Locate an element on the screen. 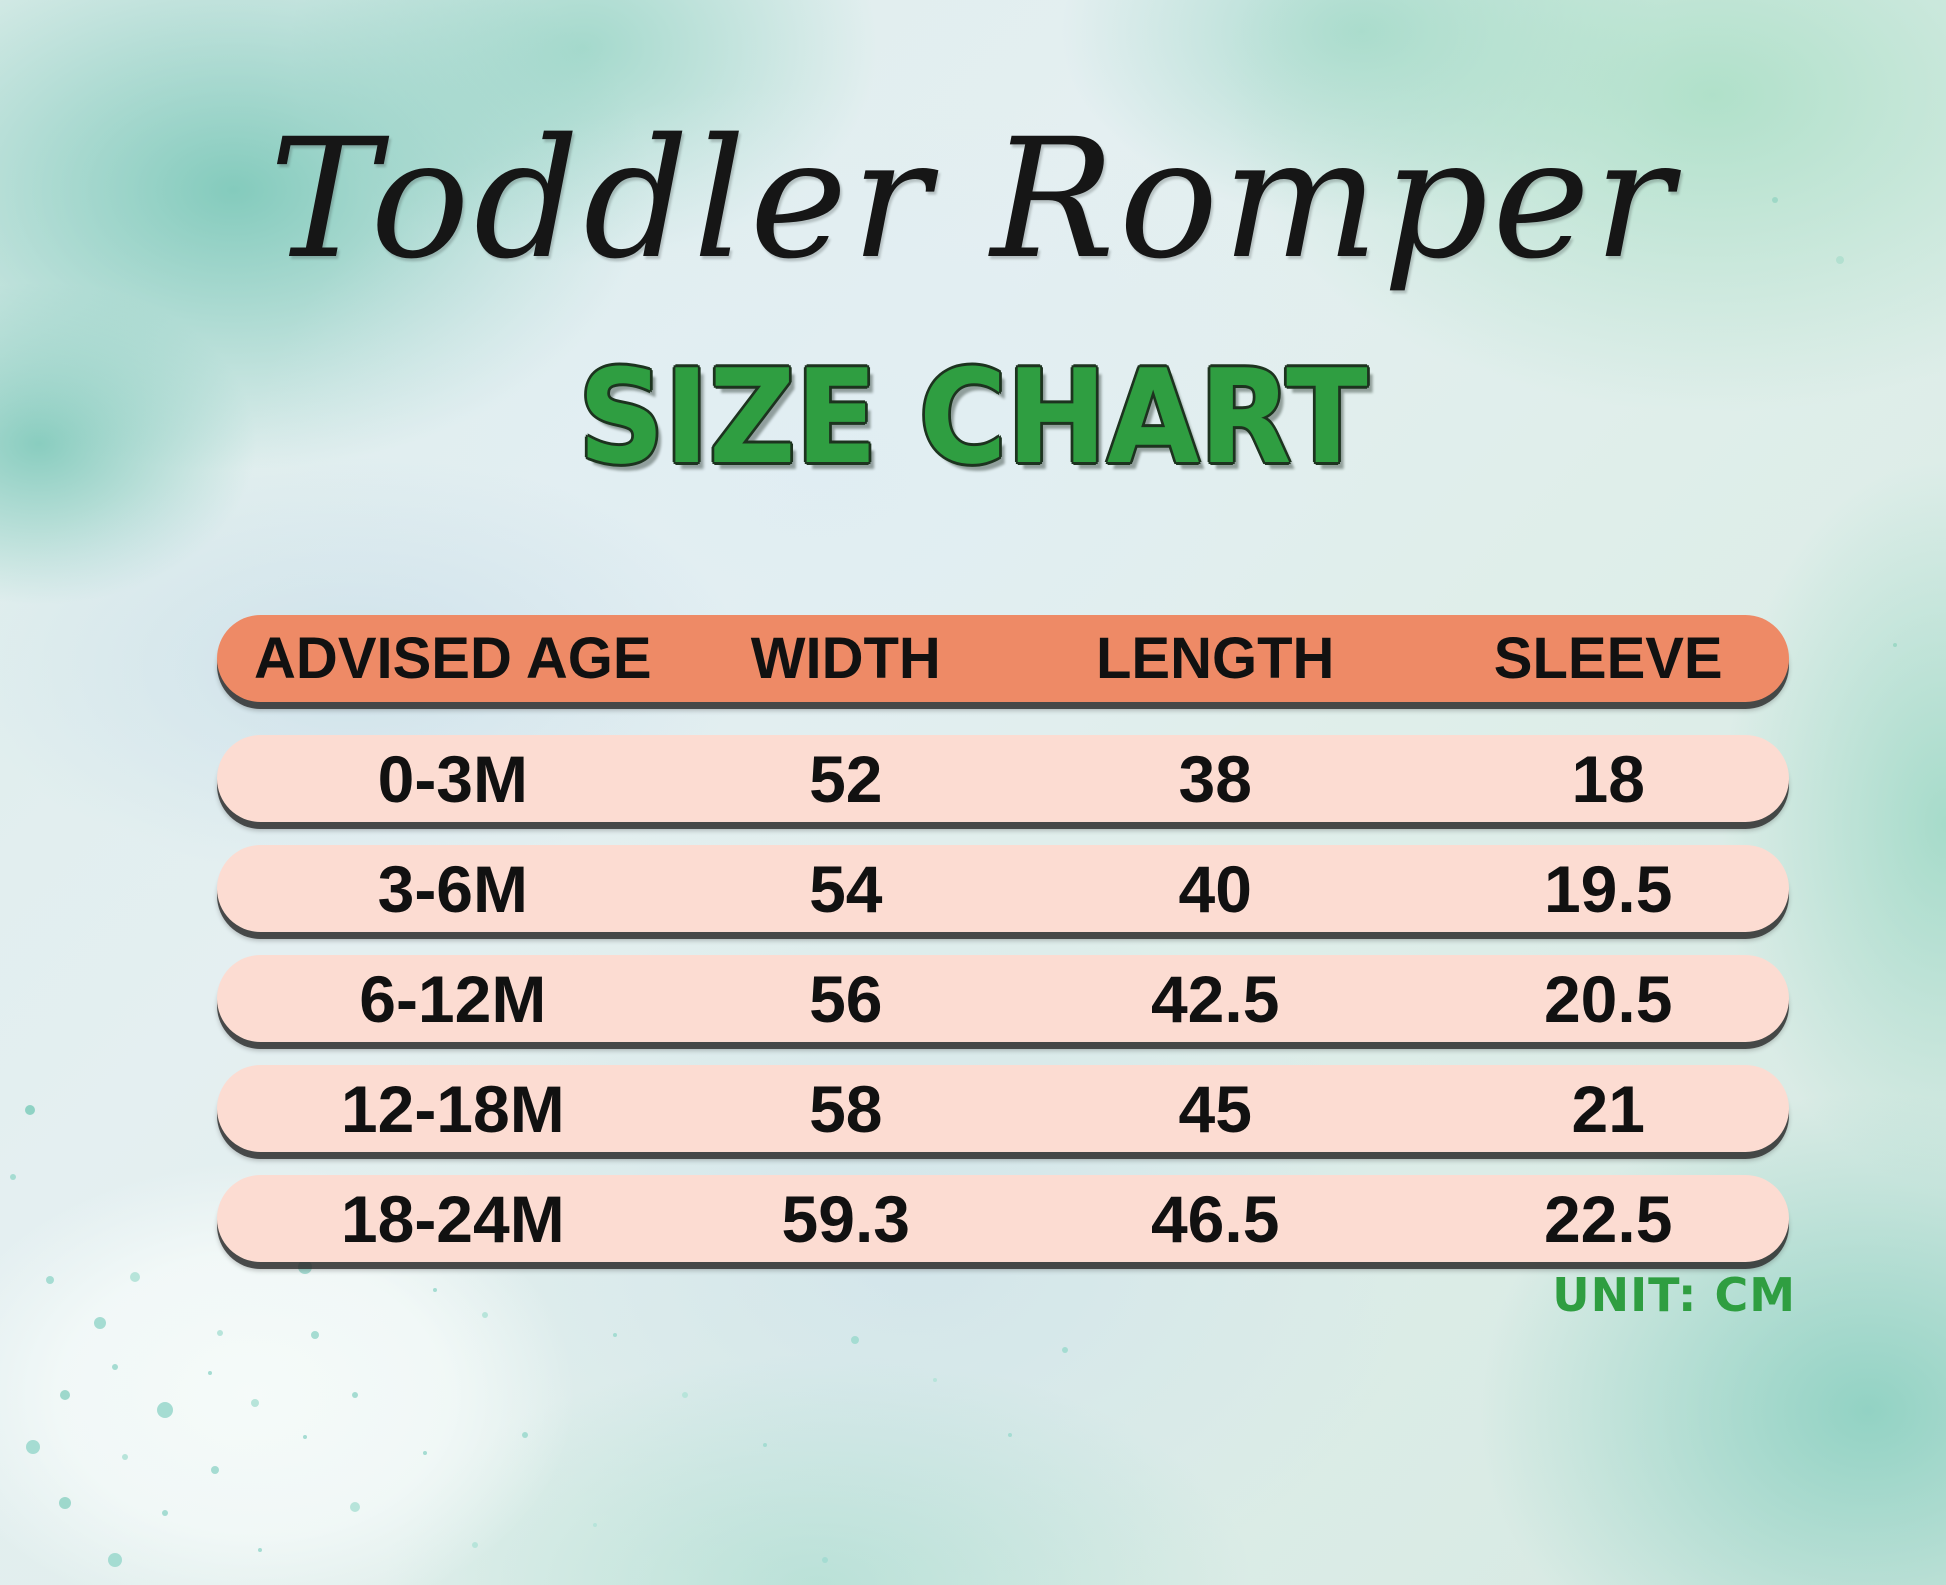 The width and height of the screenshot is (1946, 1585). cell-sleeve: 20.5 is located at coordinates (1608, 998).